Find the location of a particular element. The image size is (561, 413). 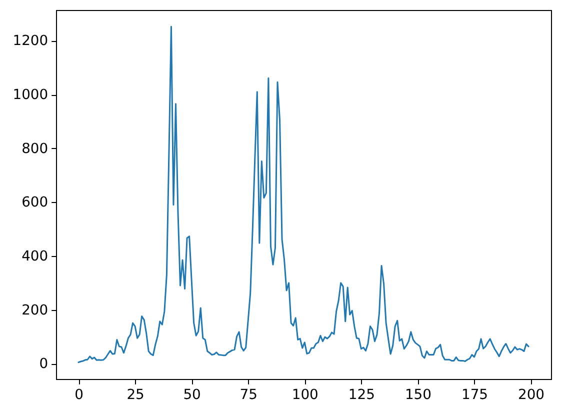

x-tick-label: 100 is located at coordinates (305, 394).